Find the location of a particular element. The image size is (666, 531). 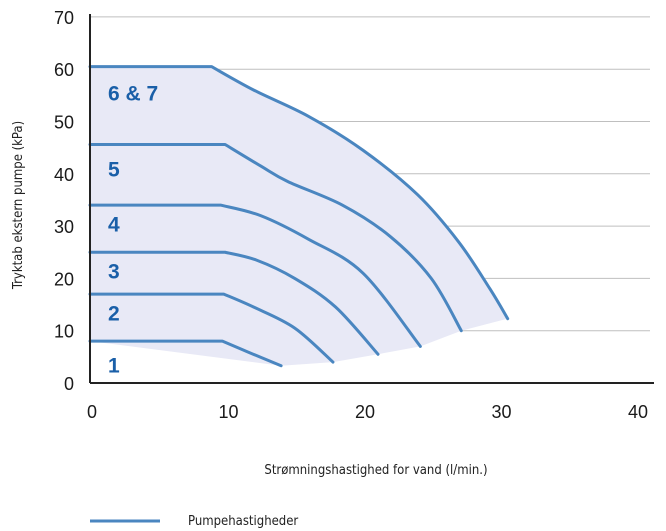

speed-label-2: 2 is located at coordinates (114, 313).